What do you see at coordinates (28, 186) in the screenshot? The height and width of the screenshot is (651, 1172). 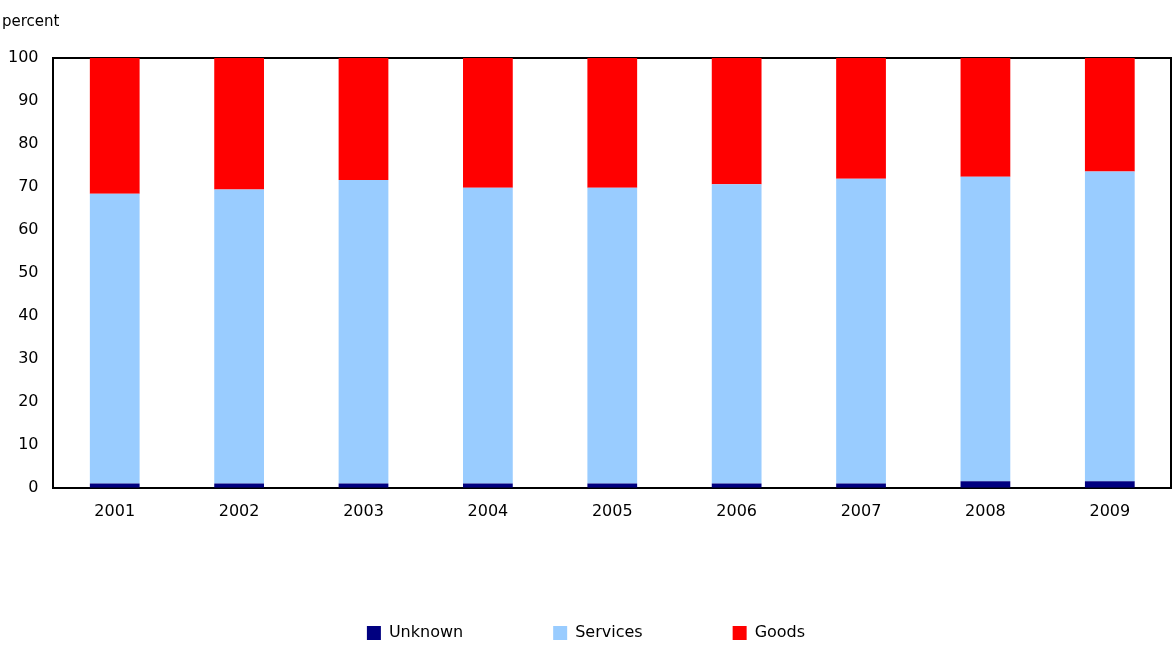 I see `y-tick-label: 70` at bounding box center [28, 186].